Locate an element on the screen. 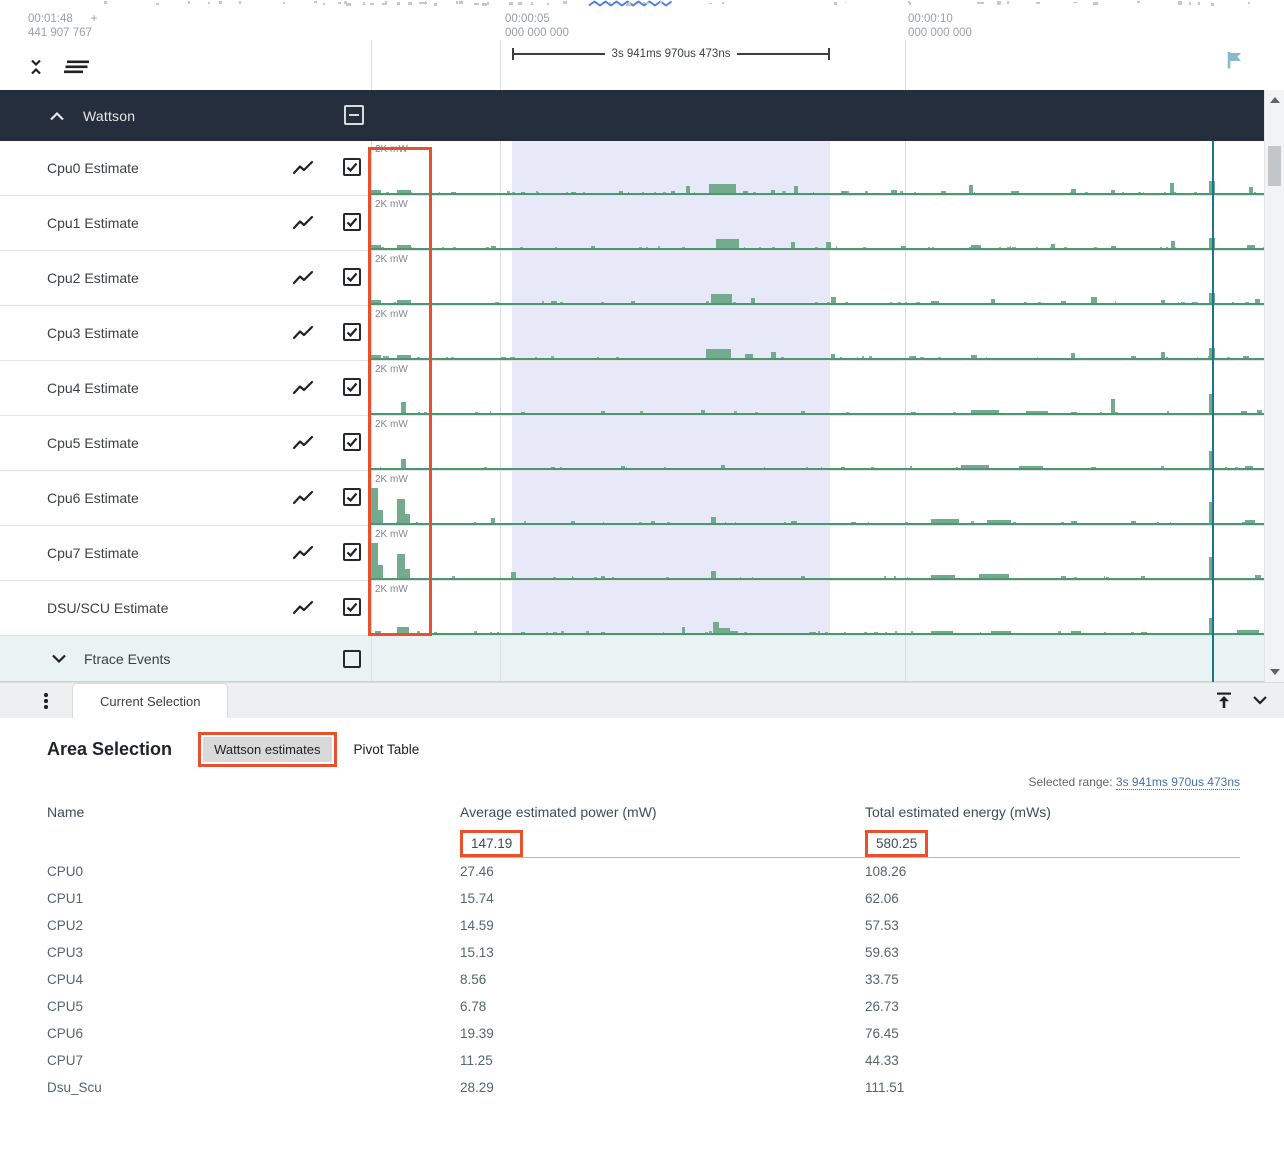  scroll-down-button is located at coordinates (1274, 672).